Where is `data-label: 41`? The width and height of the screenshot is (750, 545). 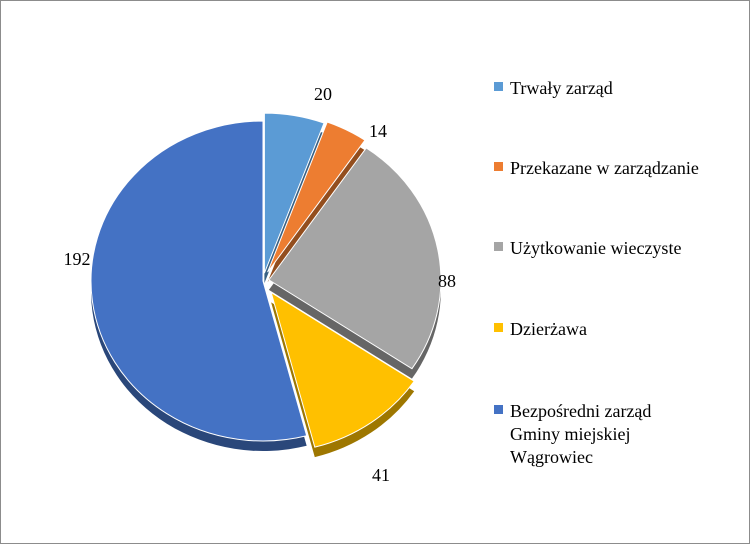 data-label: 41 is located at coordinates (381, 475).